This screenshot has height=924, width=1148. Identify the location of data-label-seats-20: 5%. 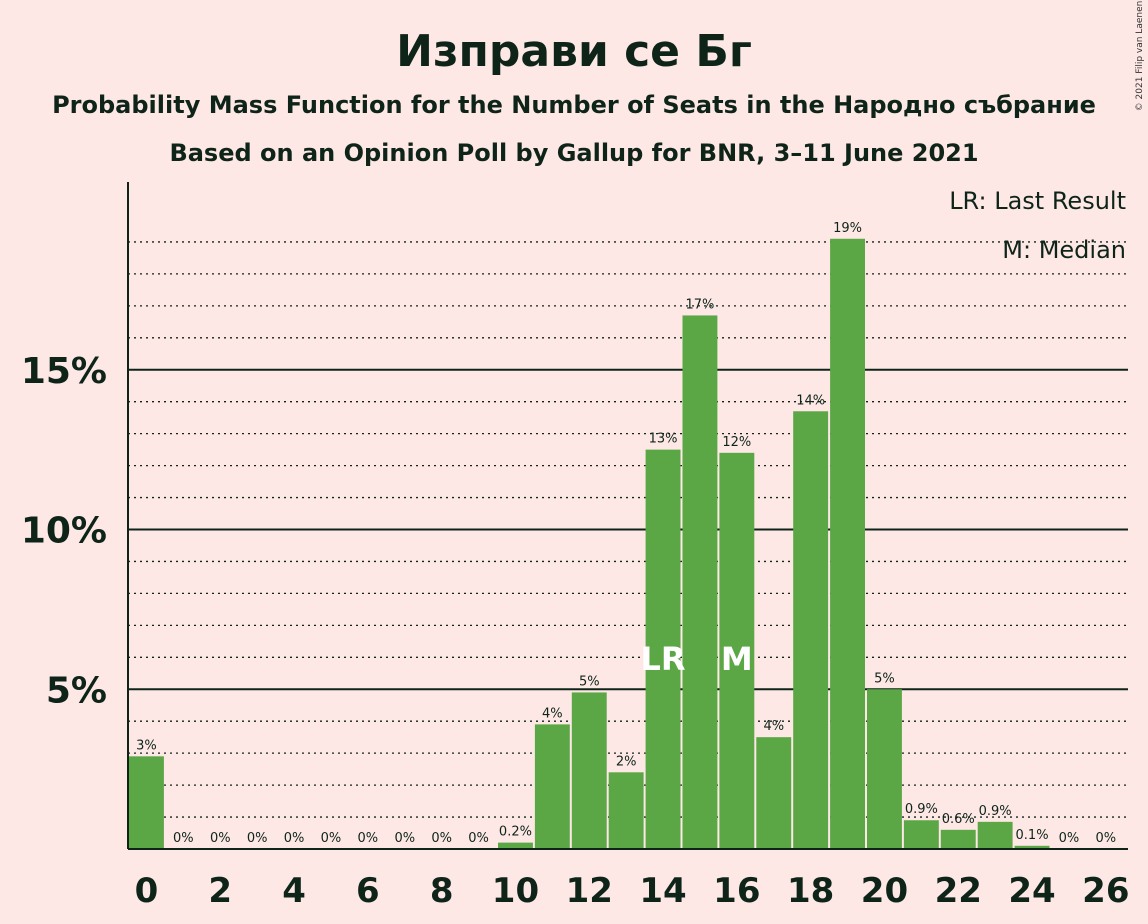
(884, 678).